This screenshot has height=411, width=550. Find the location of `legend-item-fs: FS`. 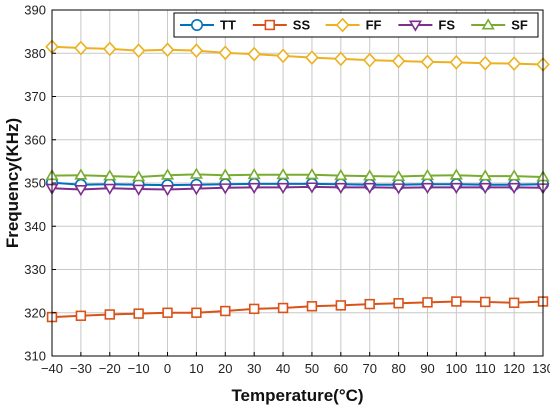

legend-item-fs: FS is located at coordinates (426, 25).